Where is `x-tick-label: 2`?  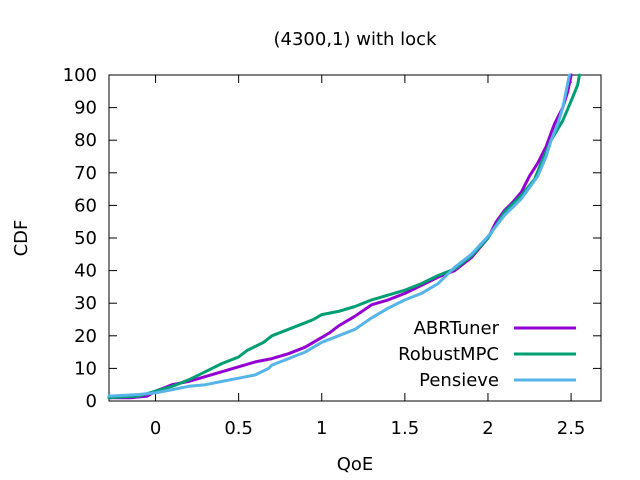
x-tick-label: 2 is located at coordinates (487, 428).